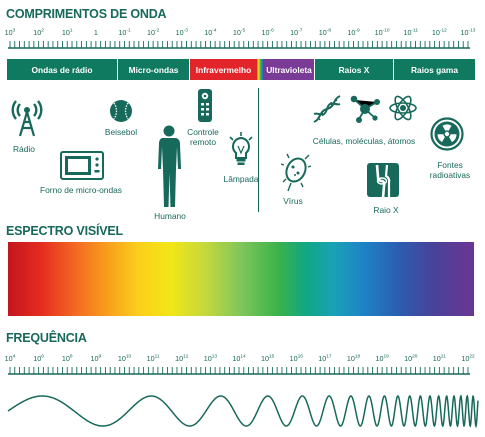  Describe the element at coordinates (382, 33) in the screenshot. I see `wavelength-ruler-label: 10-10` at that location.